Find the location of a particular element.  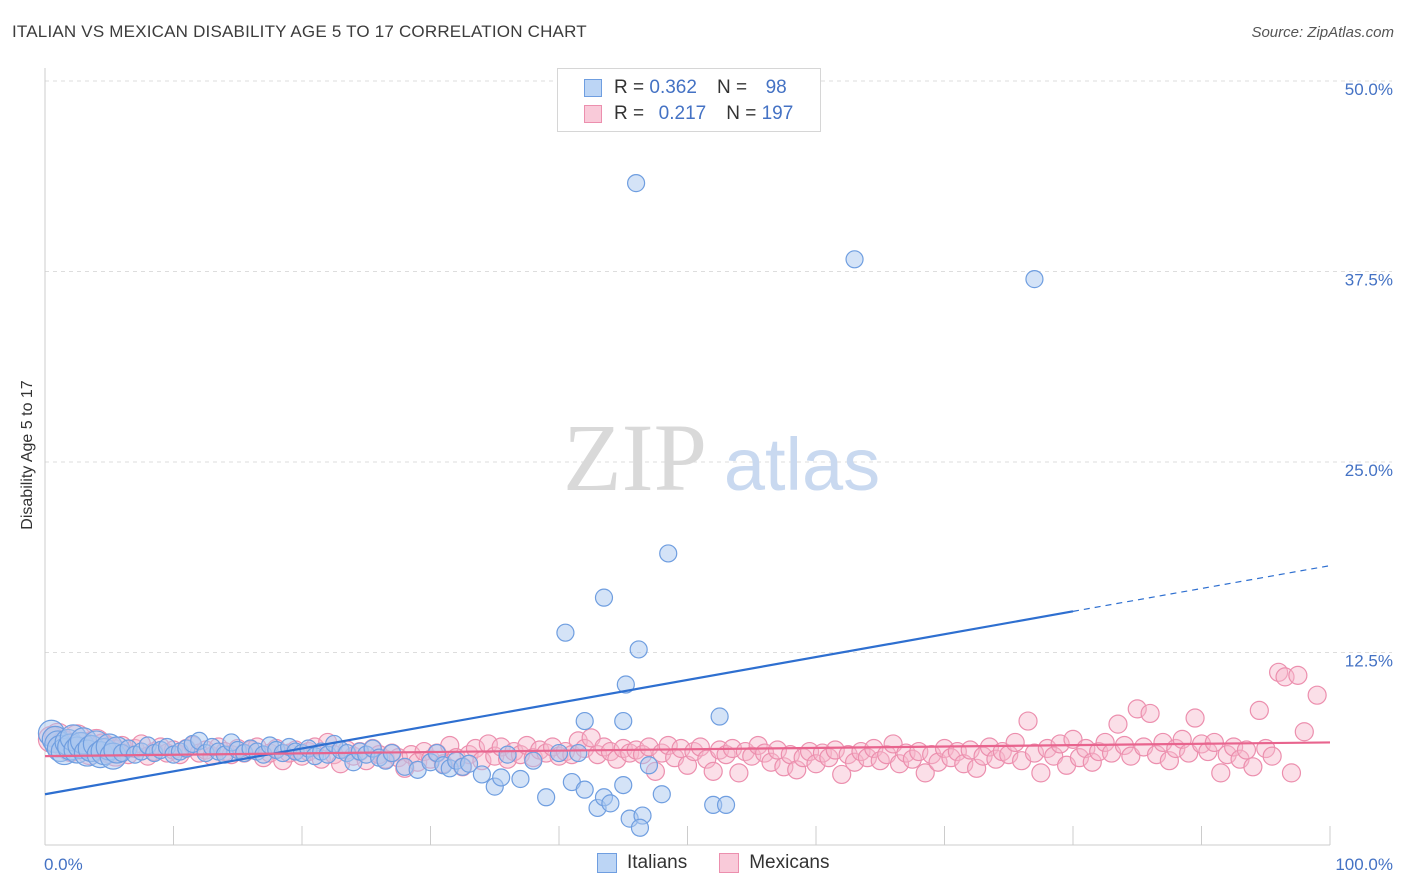

legend-row-italians: R = 0.362 N = 98 is located at coordinates (685, 88).